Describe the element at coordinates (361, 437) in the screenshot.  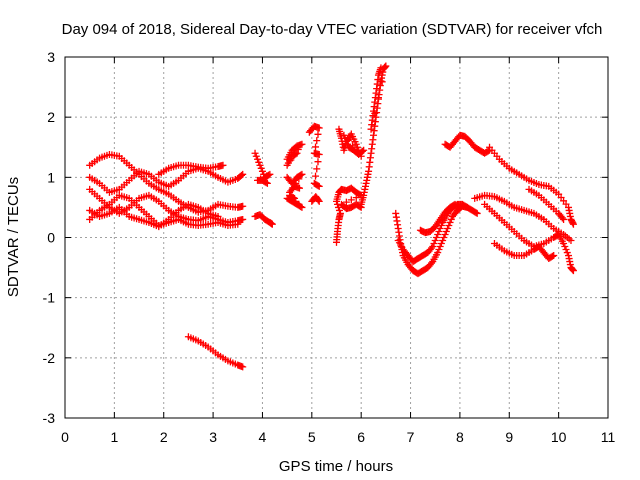
I see `x-tick-label: 6` at that location.